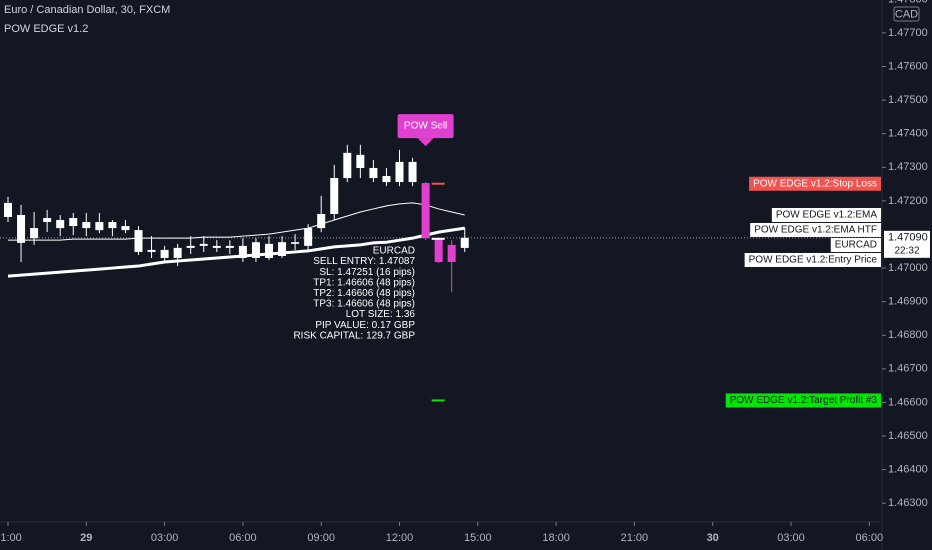  Describe the element at coordinates (908, 402) in the screenshot. I see `y-tick-label: 1.46600` at that location.